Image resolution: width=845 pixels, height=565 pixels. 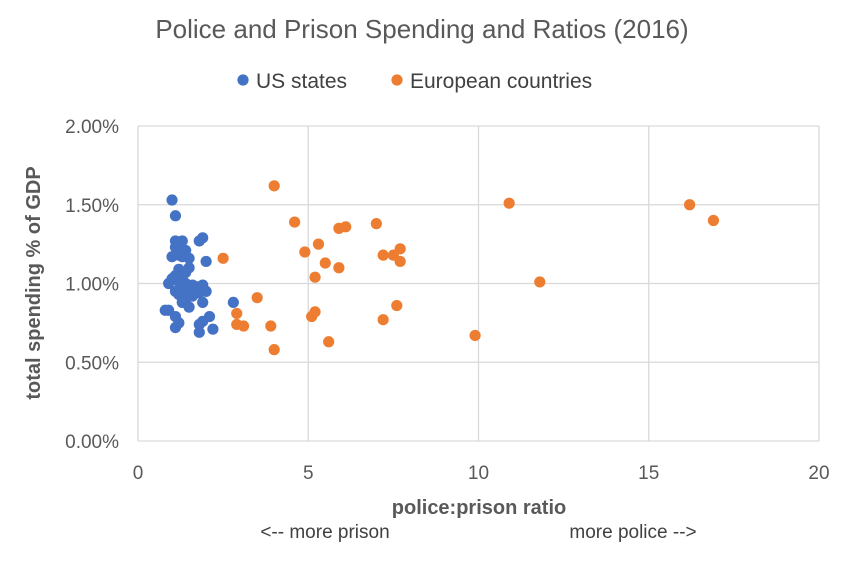 I want to click on legend-label: European countries, so click(x=501, y=81).